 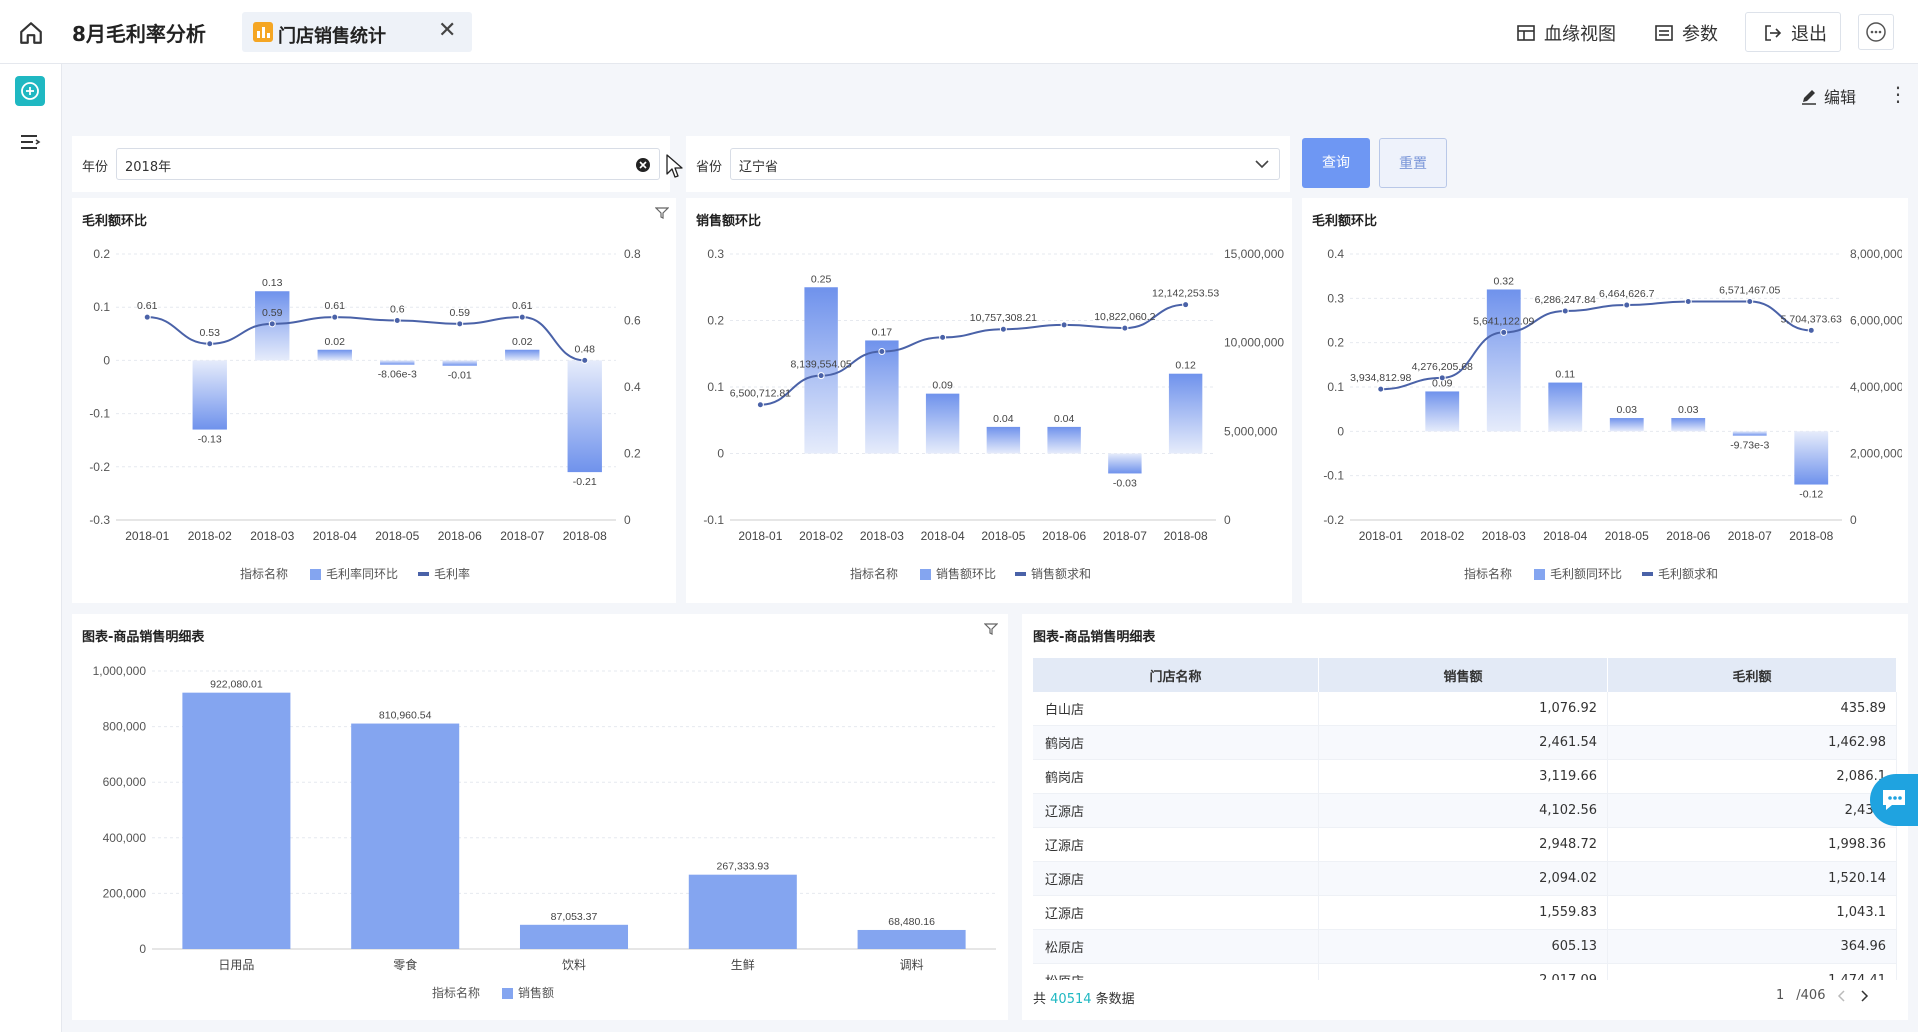 What do you see at coordinates (1566, 33) in the screenshot?
I see `lineage-view-button: 血缘视图` at bounding box center [1566, 33].